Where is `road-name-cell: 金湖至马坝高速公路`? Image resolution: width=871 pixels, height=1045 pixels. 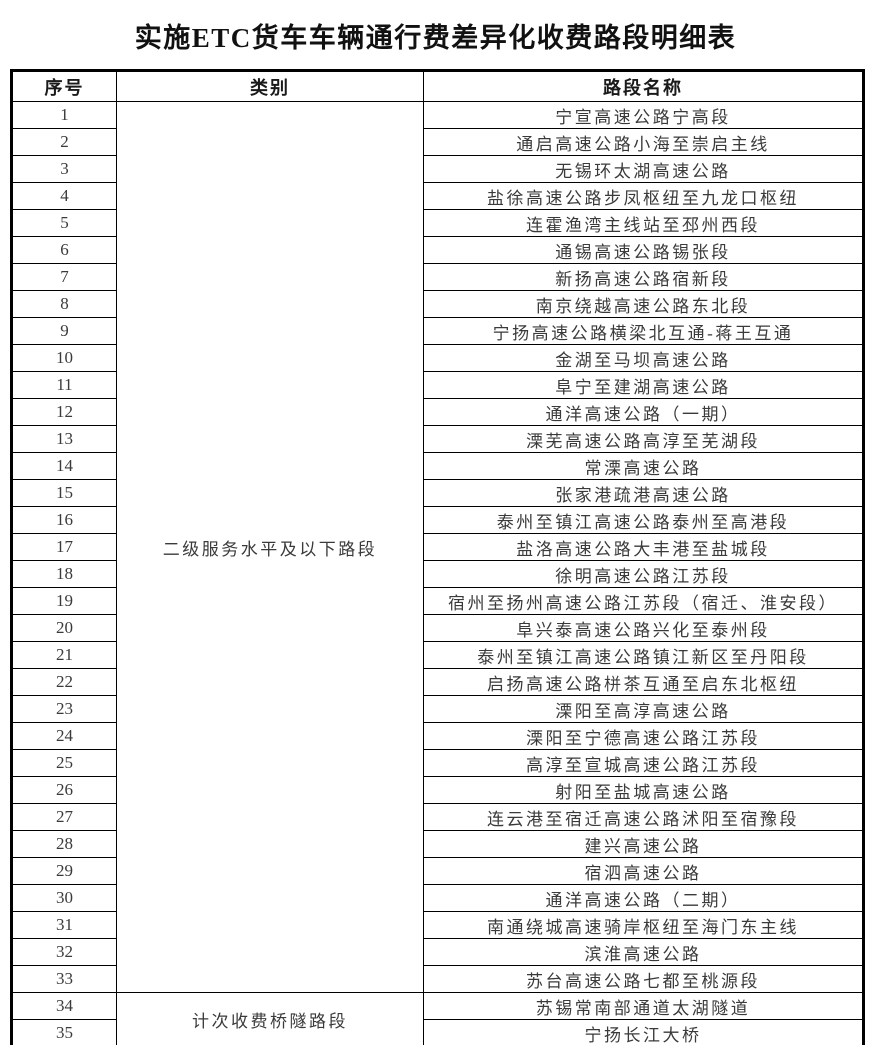
road-name-cell: 金湖至马坝高速公路 is located at coordinates (643, 358).